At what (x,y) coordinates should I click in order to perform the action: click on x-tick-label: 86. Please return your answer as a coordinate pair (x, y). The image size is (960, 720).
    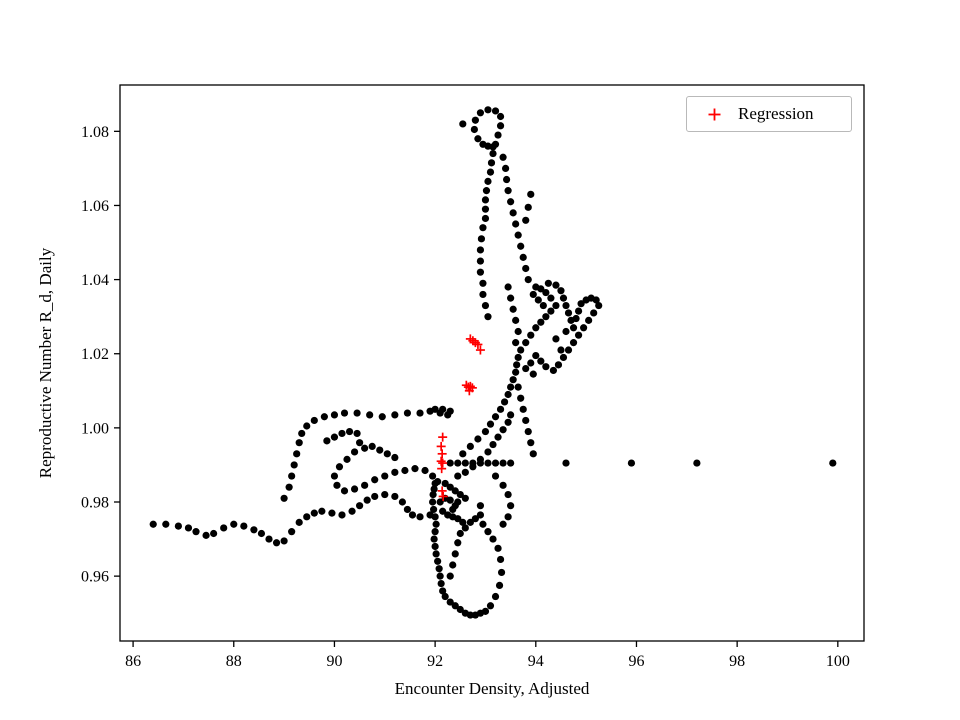
    Looking at the image, I should click on (133, 661).